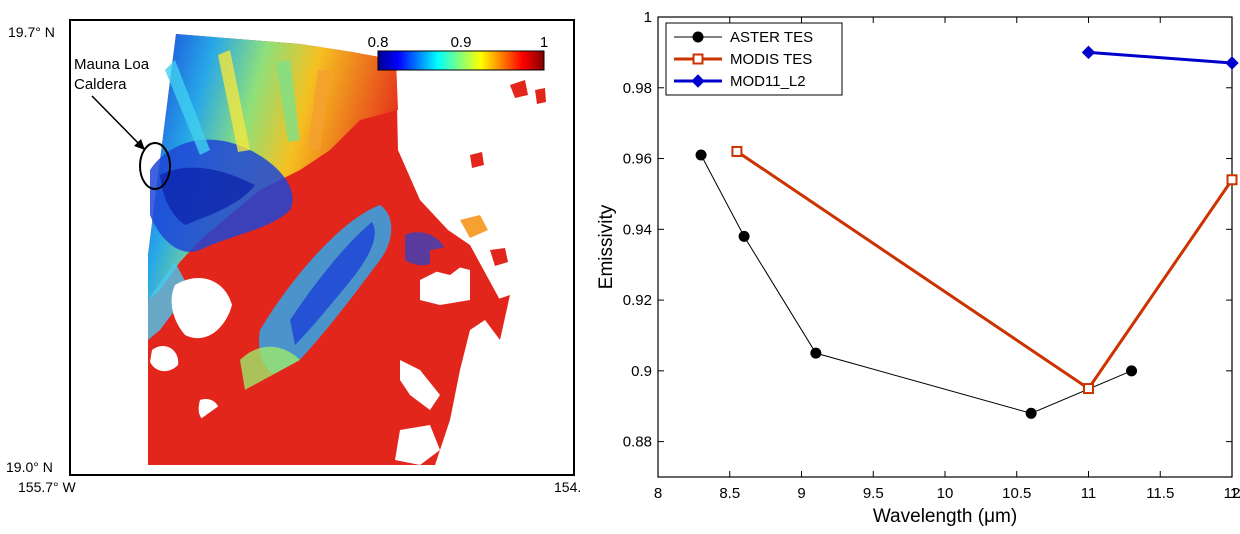 The height and width of the screenshot is (534, 1240). What do you see at coordinates (461, 42) in the screenshot?
I see `colorbar-tick-label: 0.9` at bounding box center [461, 42].